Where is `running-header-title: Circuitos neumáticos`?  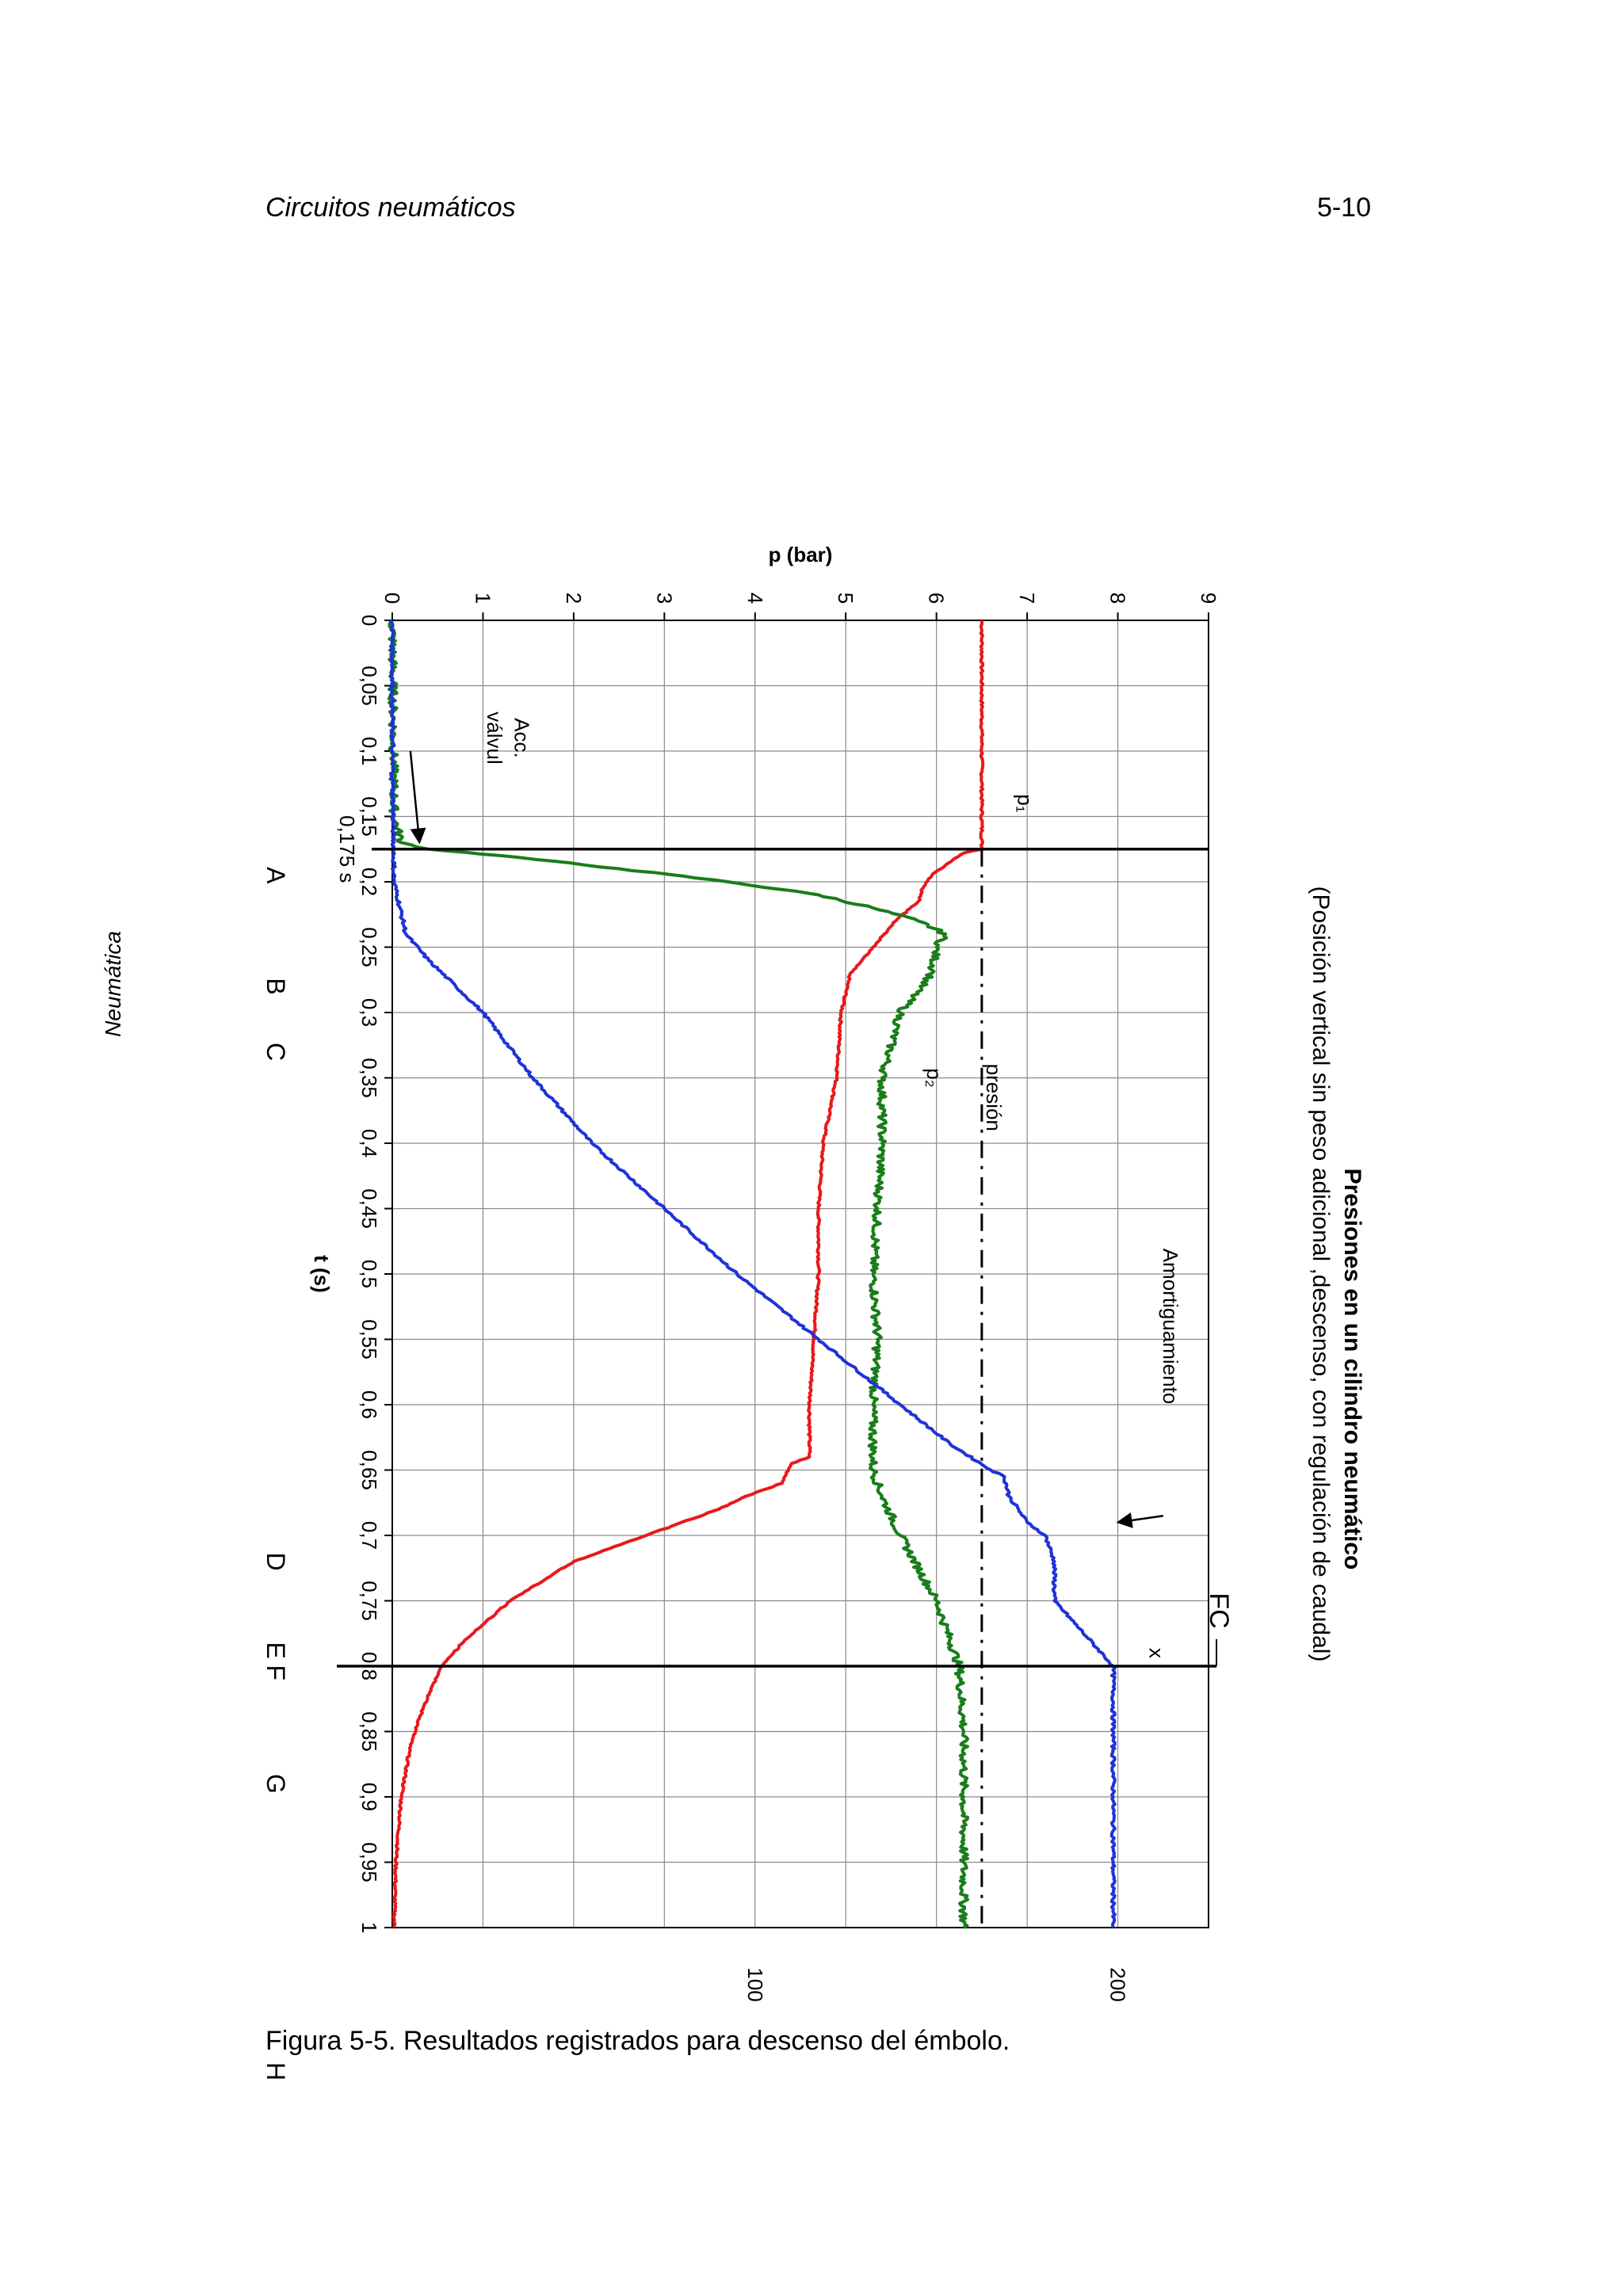
running-header-title: Circuitos neumáticos is located at coordinates (390, 208).